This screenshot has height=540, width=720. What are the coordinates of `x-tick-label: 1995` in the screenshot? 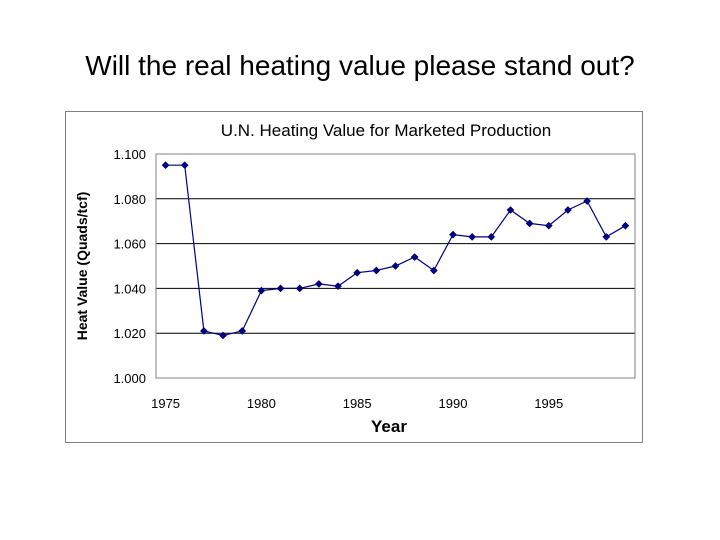 It's located at (548, 403).